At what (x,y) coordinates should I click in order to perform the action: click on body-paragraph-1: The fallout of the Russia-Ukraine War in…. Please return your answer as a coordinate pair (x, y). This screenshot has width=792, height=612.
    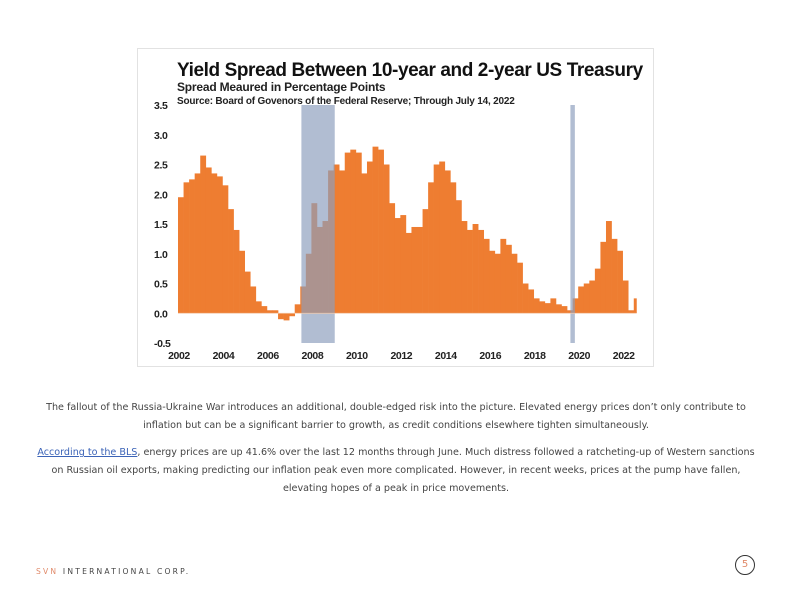
    Looking at the image, I should click on (396, 416).